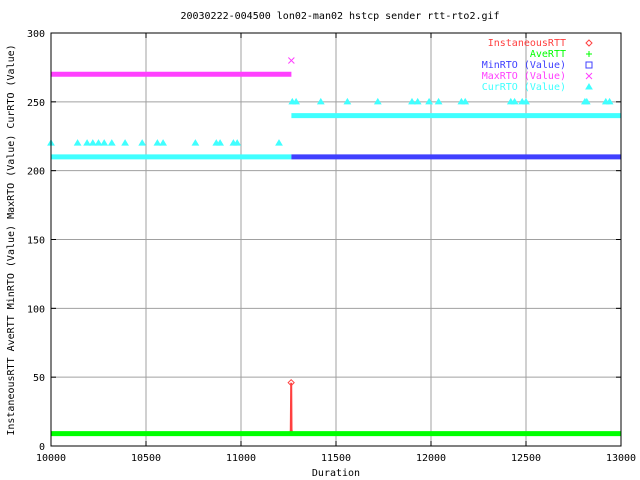 The height and width of the screenshot is (480, 640). What do you see at coordinates (431, 458) in the screenshot?
I see `x-tick-label: 12000` at bounding box center [431, 458].